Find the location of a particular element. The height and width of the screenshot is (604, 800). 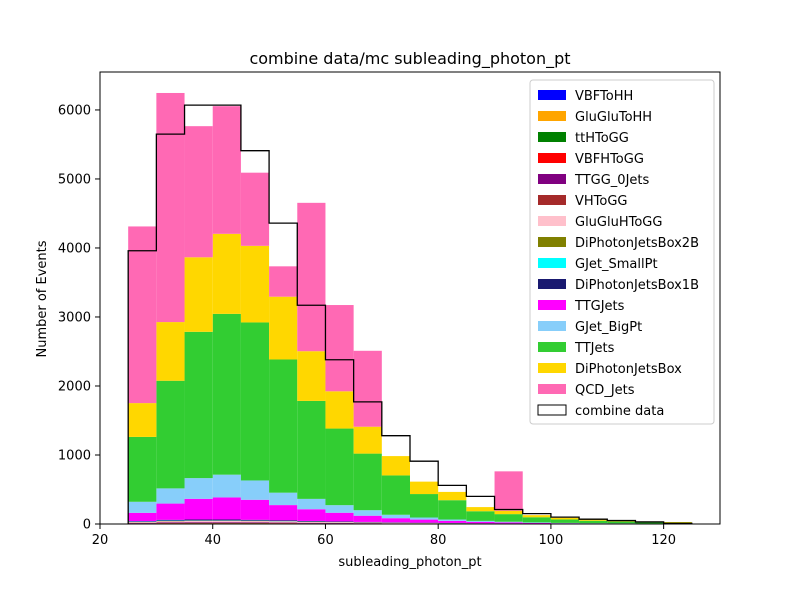

x-tick-label-100: 100 is located at coordinates (550, 540).